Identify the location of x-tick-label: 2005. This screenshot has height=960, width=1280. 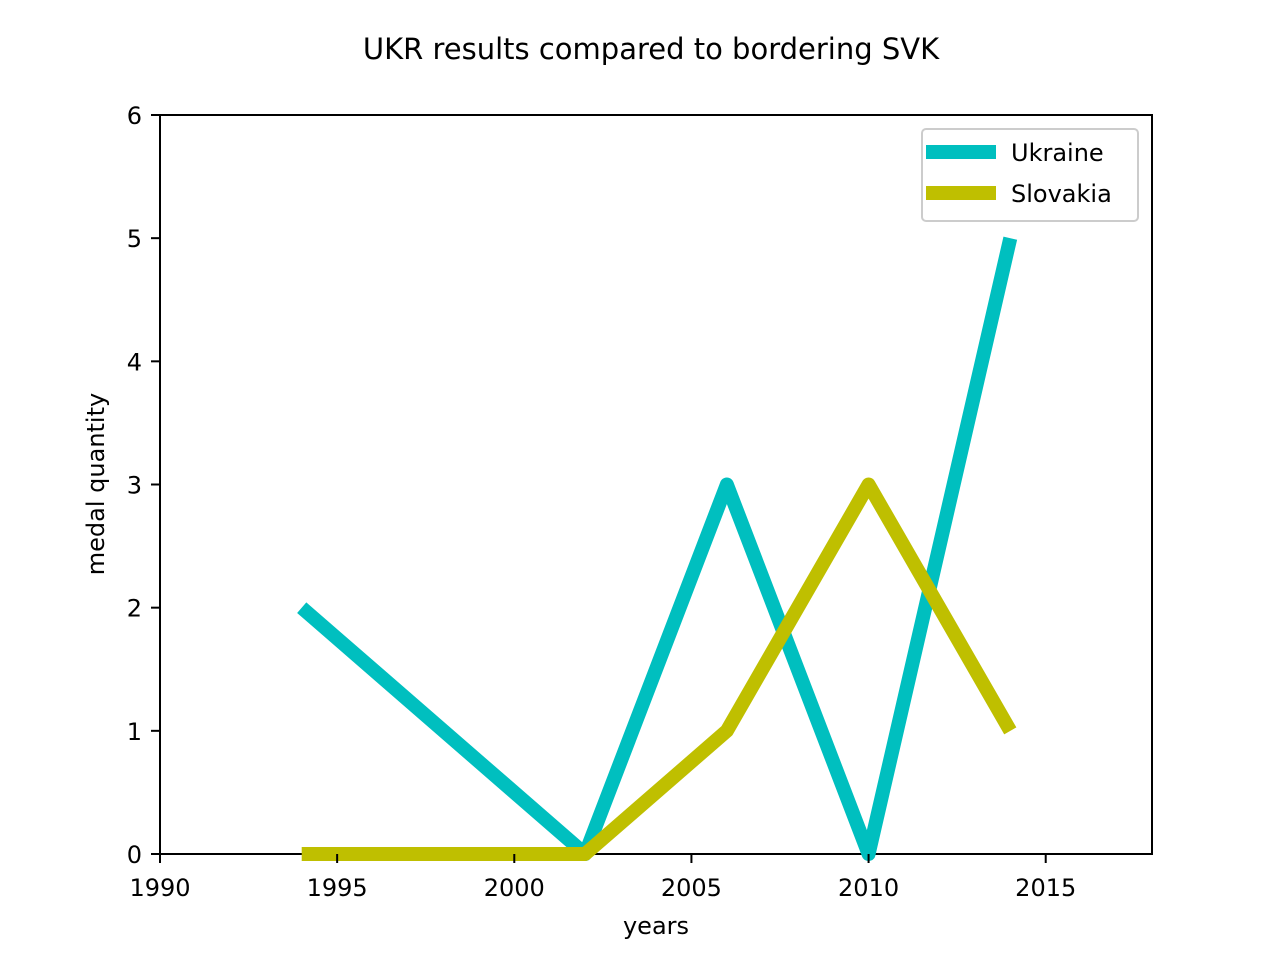
(691, 888).